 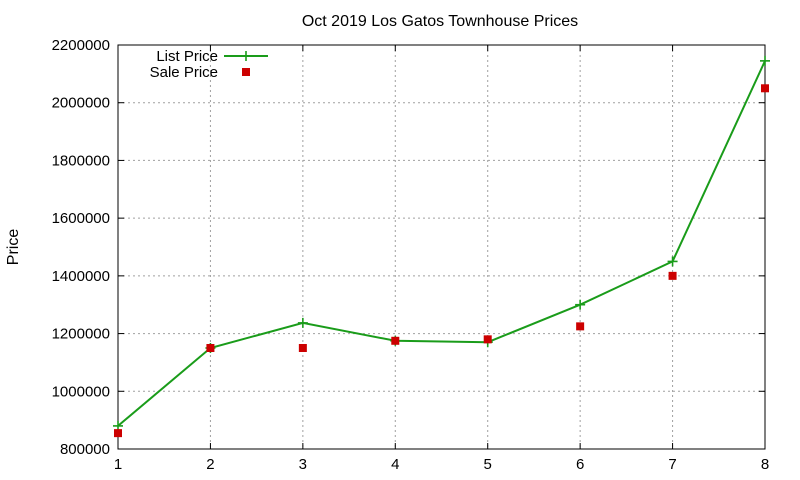 I want to click on x-tick-label: 2, so click(x=210, y=464).